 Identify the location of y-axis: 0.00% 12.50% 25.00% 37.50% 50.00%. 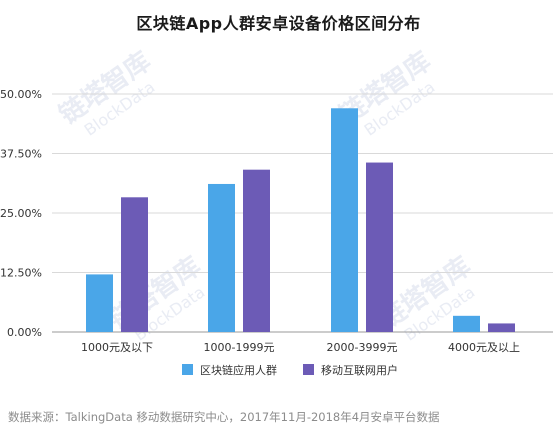
(21, 213).